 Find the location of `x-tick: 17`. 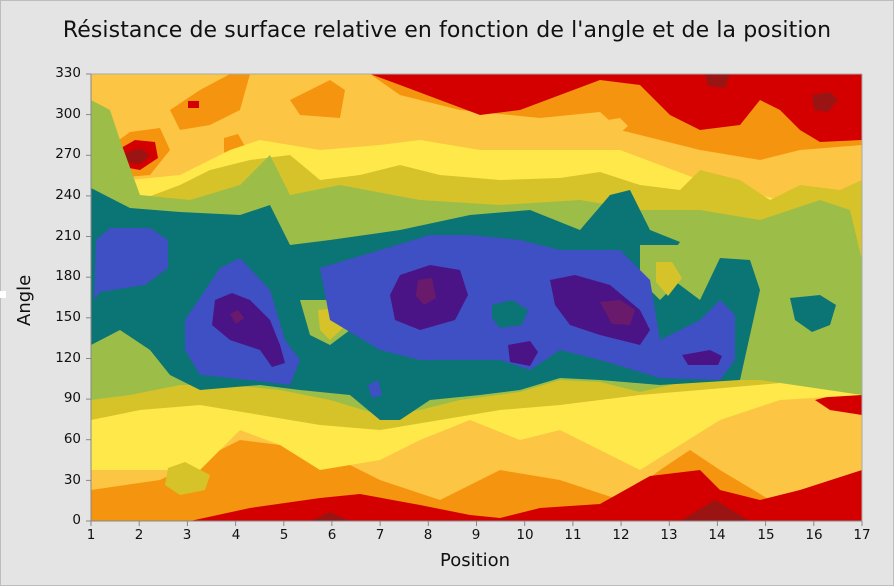

x-tick: 17 is located at coordinates (862, 535).